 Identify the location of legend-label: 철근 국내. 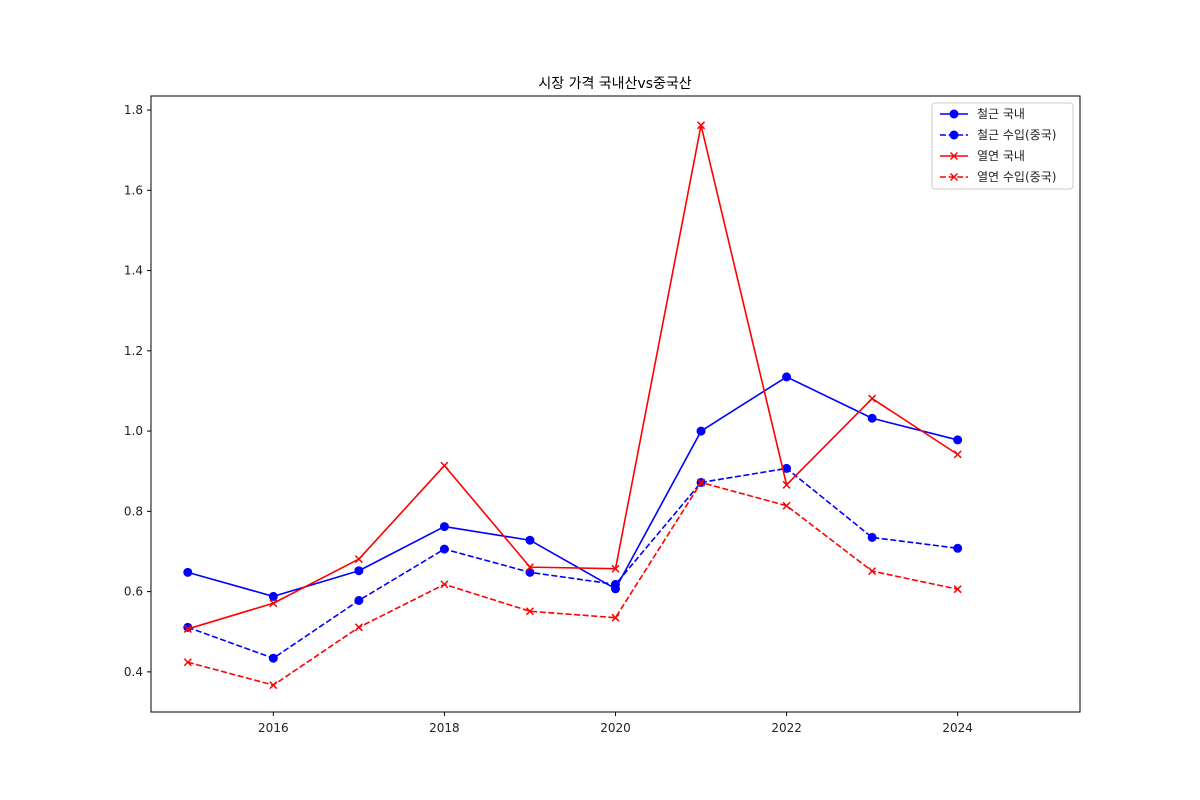
(1001, 114).